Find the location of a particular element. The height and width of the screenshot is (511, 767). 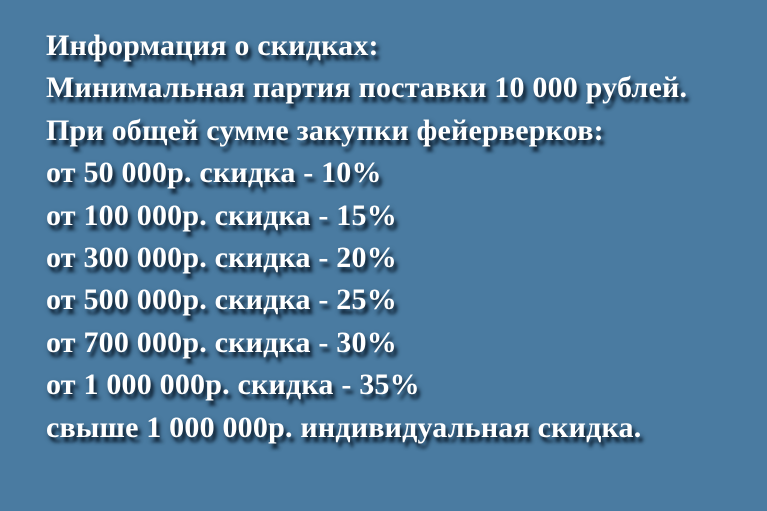

discount-tier-700k: от 700 000р. скидка - 30% is located at coordinates (221, 342).